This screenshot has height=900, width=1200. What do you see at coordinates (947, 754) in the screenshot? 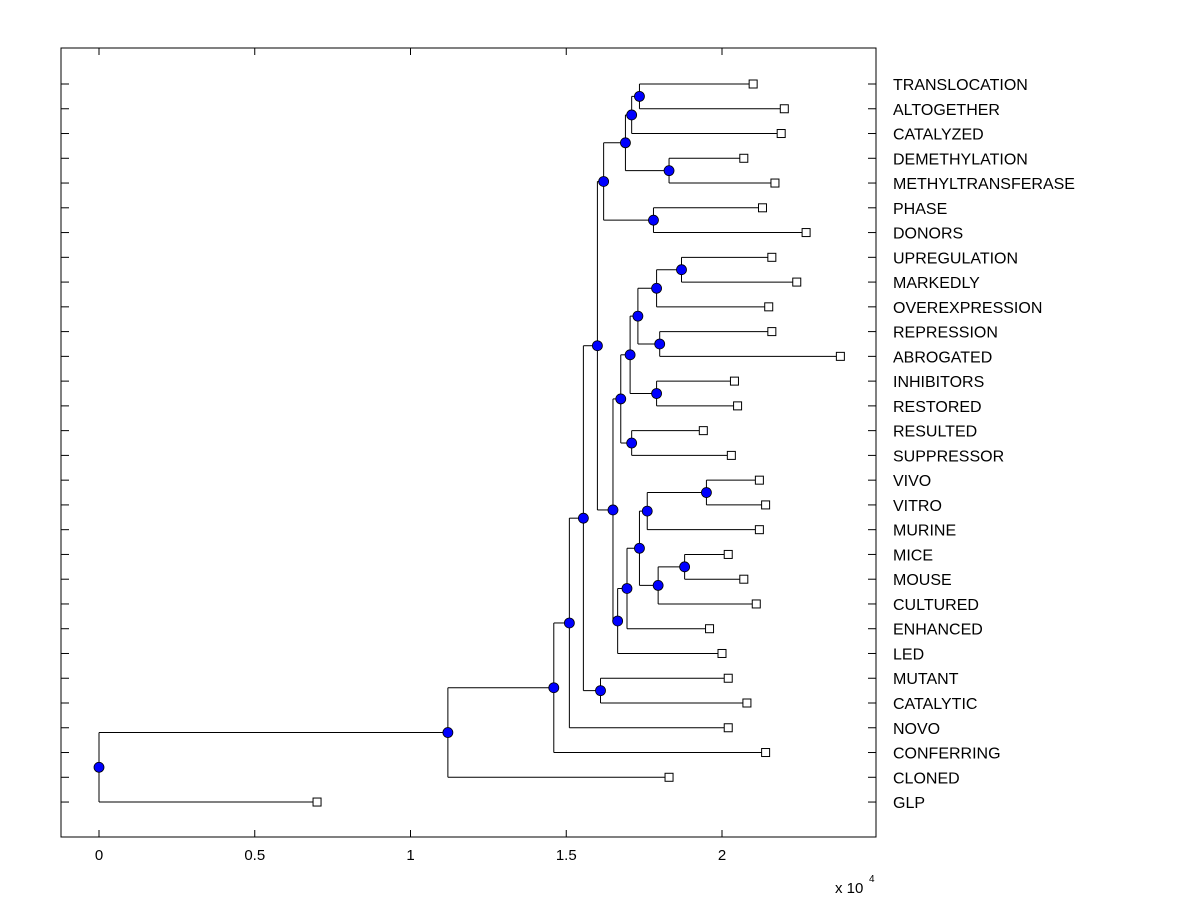
I see `leaf-label: CONFERRING` at bounding box center [947, 754].